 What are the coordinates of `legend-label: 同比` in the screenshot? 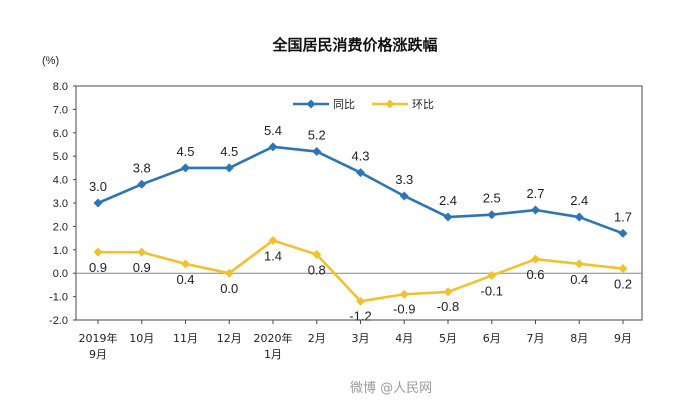 It's located at (344, 104).